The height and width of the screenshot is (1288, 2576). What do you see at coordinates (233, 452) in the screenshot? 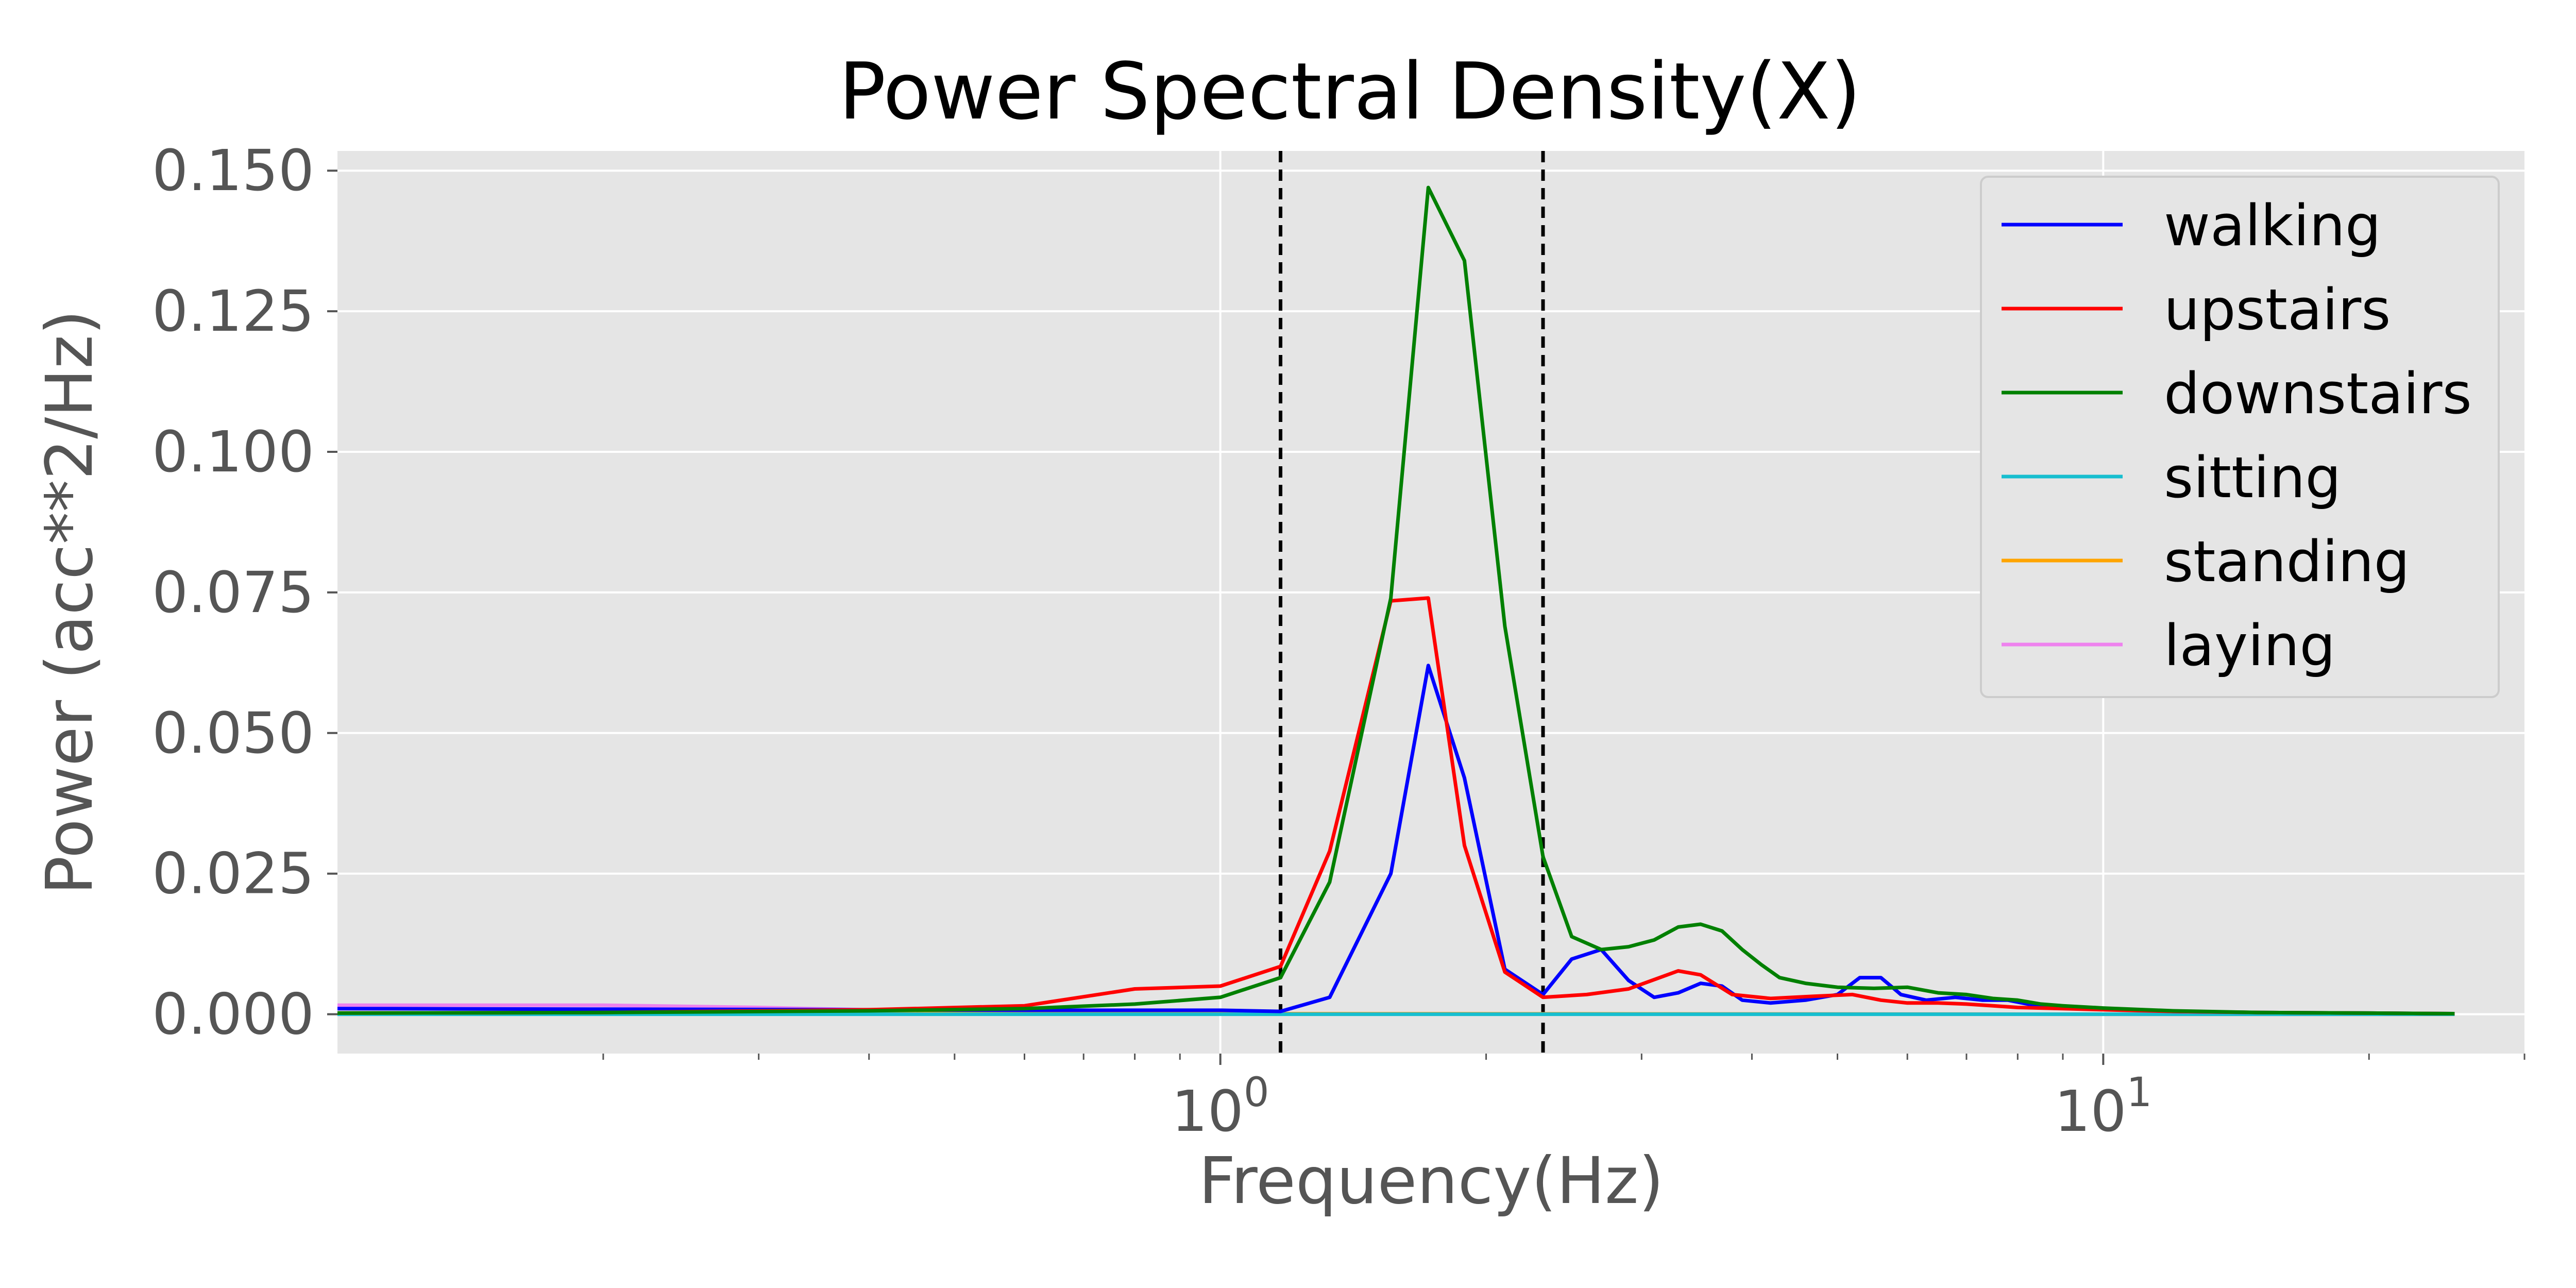
I see `y-tick-label: 0.100` at bounding box center [233, 452].